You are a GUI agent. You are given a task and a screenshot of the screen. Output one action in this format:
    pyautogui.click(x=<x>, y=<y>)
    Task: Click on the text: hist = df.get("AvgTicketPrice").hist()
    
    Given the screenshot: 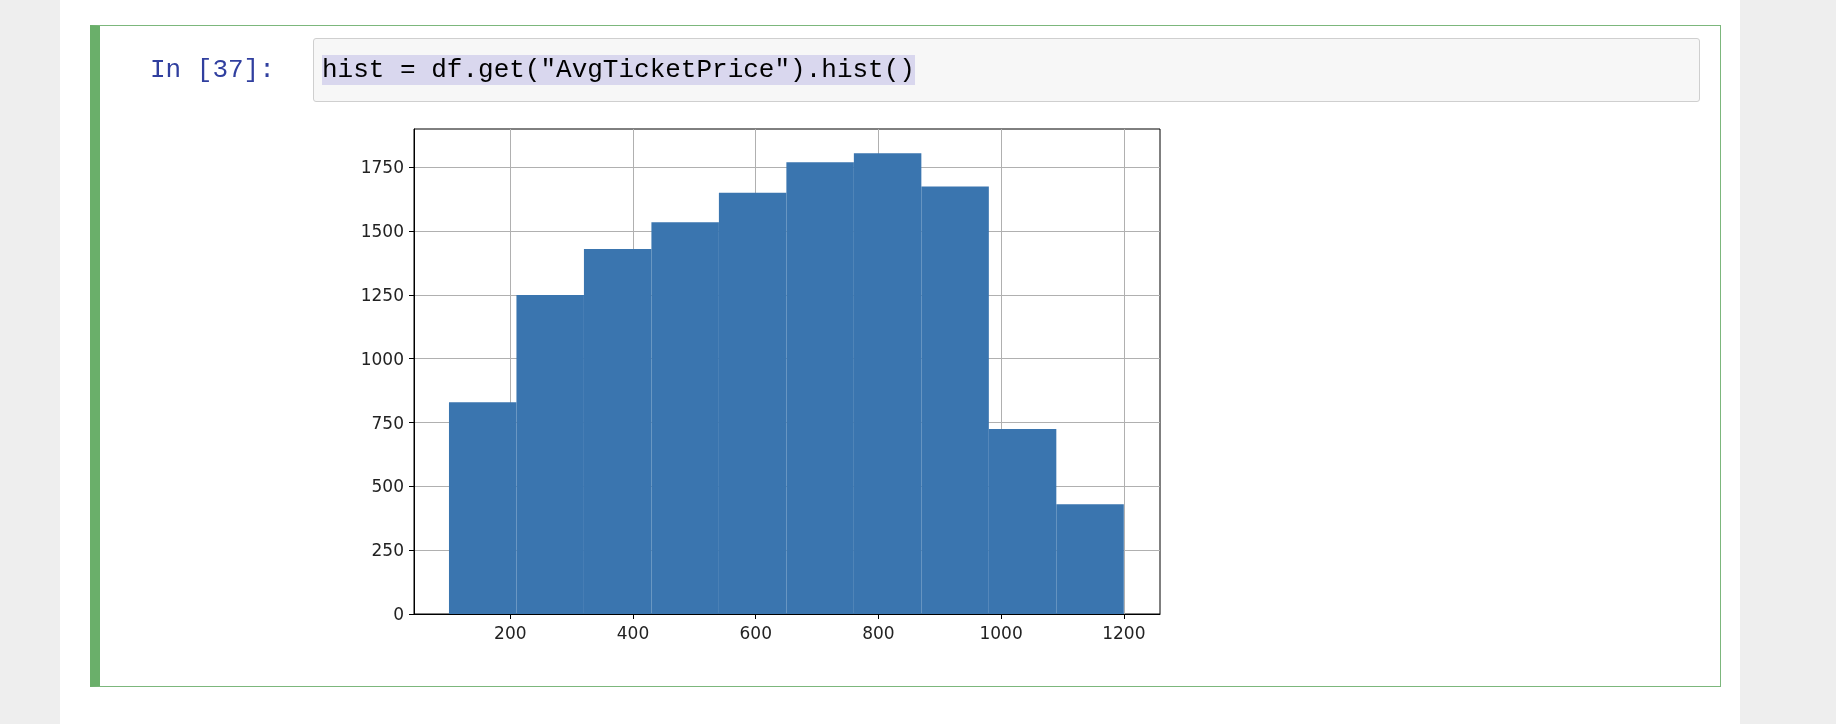 What is the action you would take?
    pyautogui.click(x=618, y=70)
    